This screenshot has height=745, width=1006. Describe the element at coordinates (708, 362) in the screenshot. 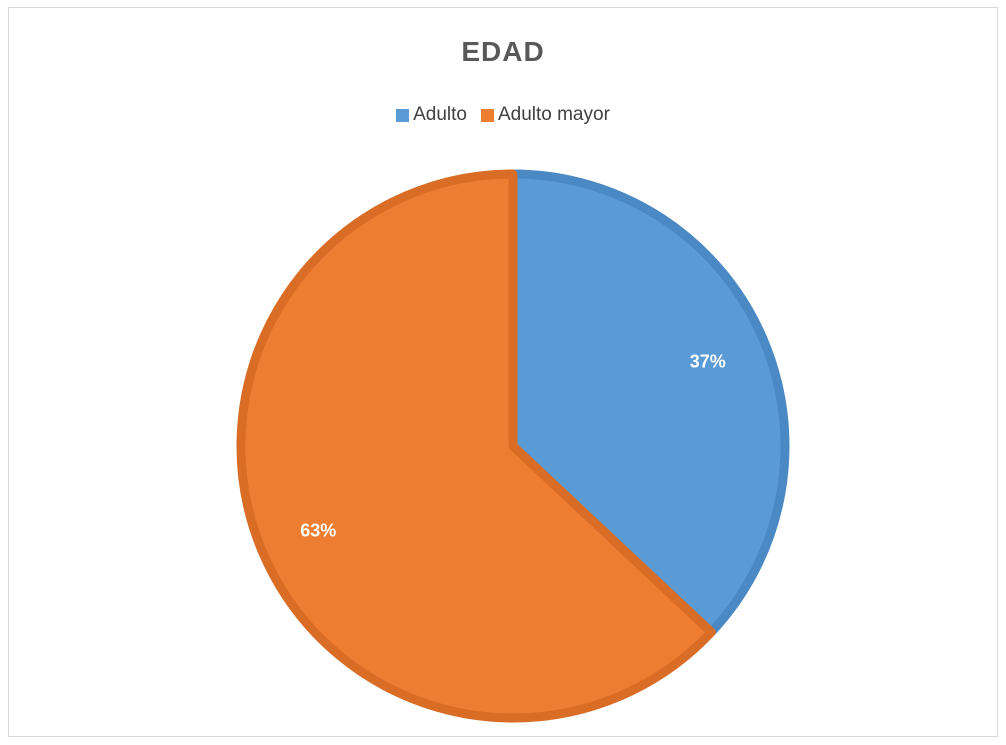

I see `data-label-adulto: 37%` at that location.